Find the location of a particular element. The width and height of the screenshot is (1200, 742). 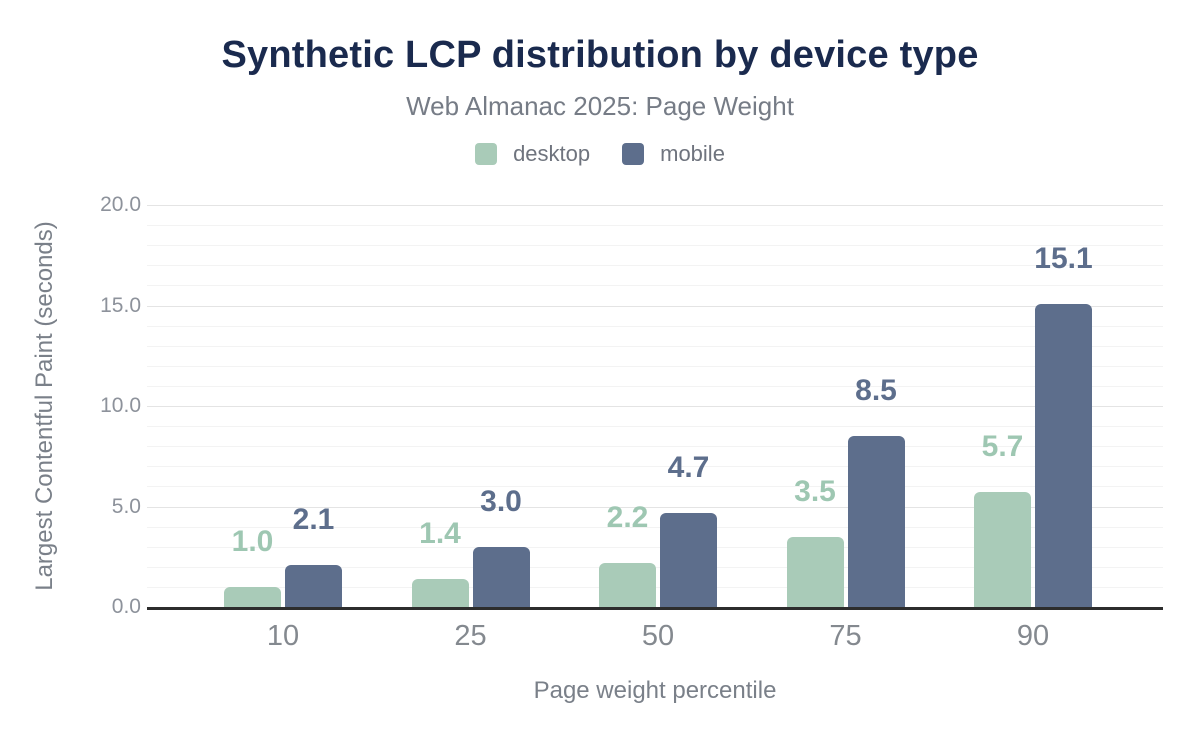

bar-desktop-p90 is located at coordinates (1002, 549).